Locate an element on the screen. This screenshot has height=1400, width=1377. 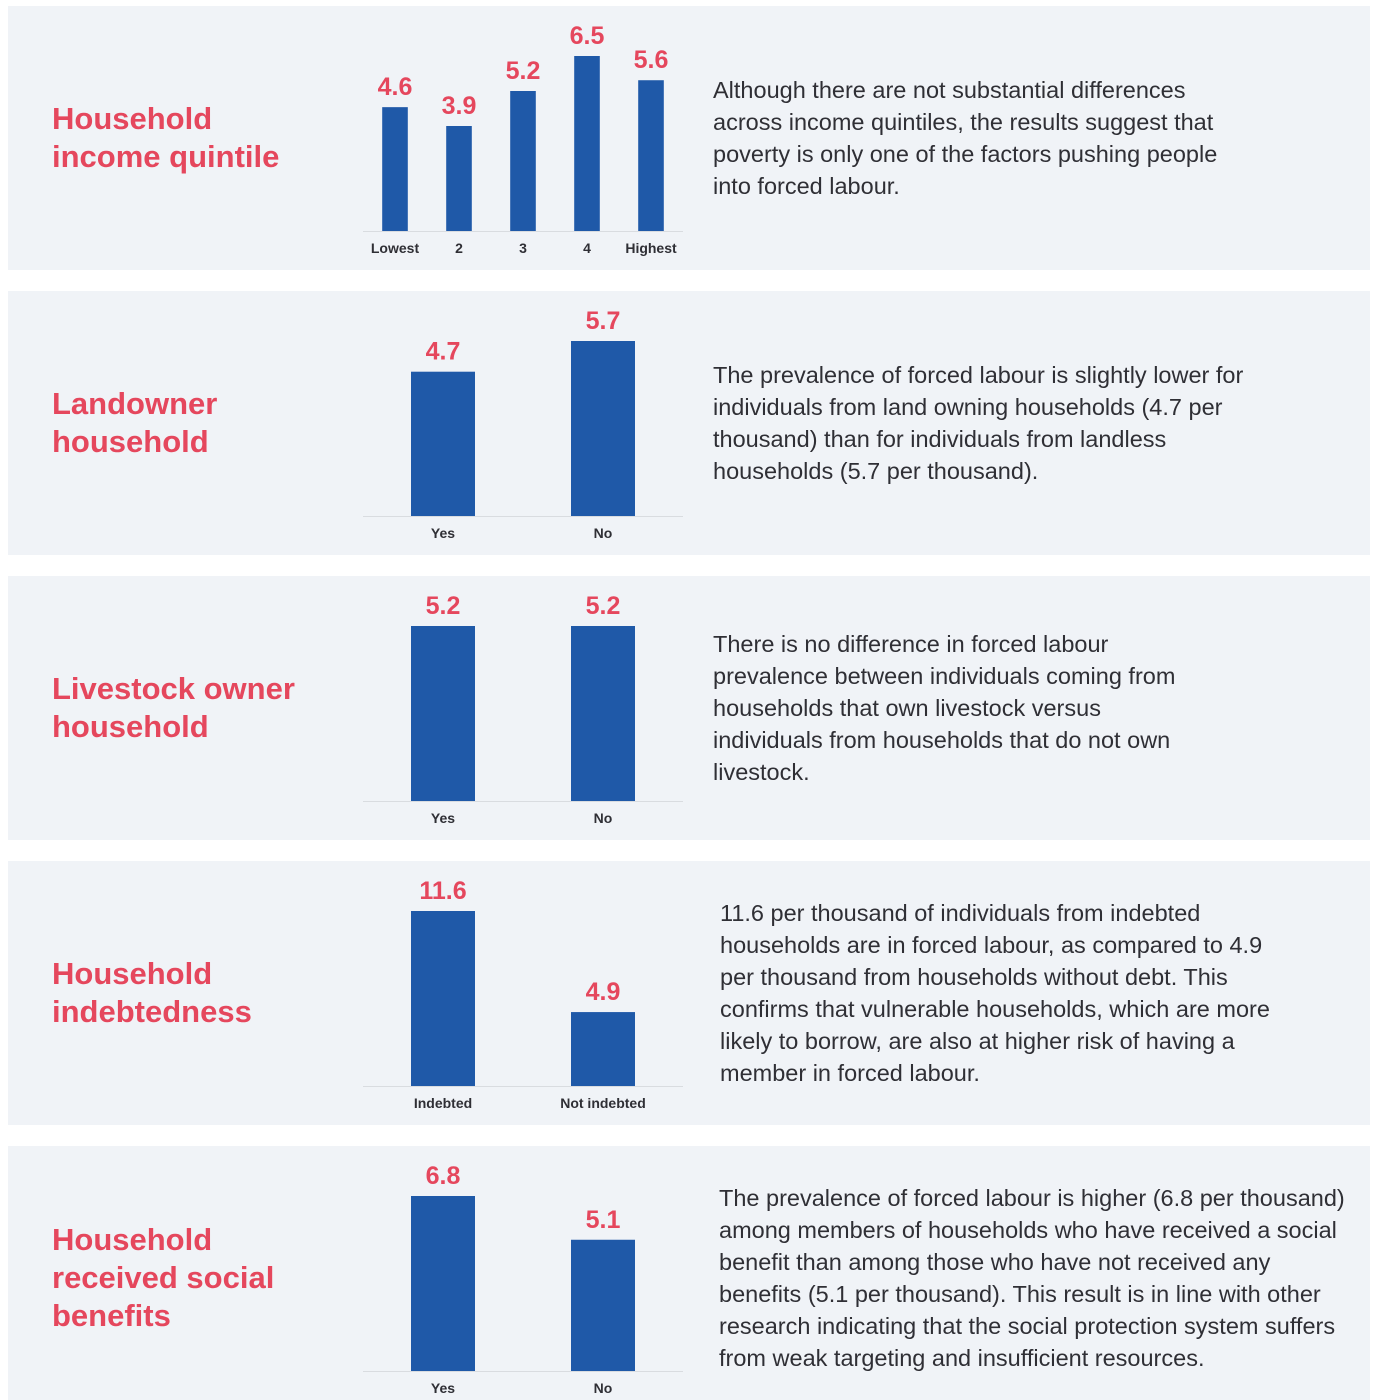
chart: 4.7 Yes 5.7 No is located at coordinates (523, 424).